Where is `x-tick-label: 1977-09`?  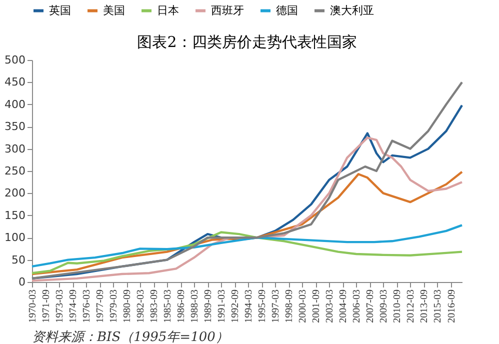
x-tick-label: 1977-09 is located at coordinates (100, 306).